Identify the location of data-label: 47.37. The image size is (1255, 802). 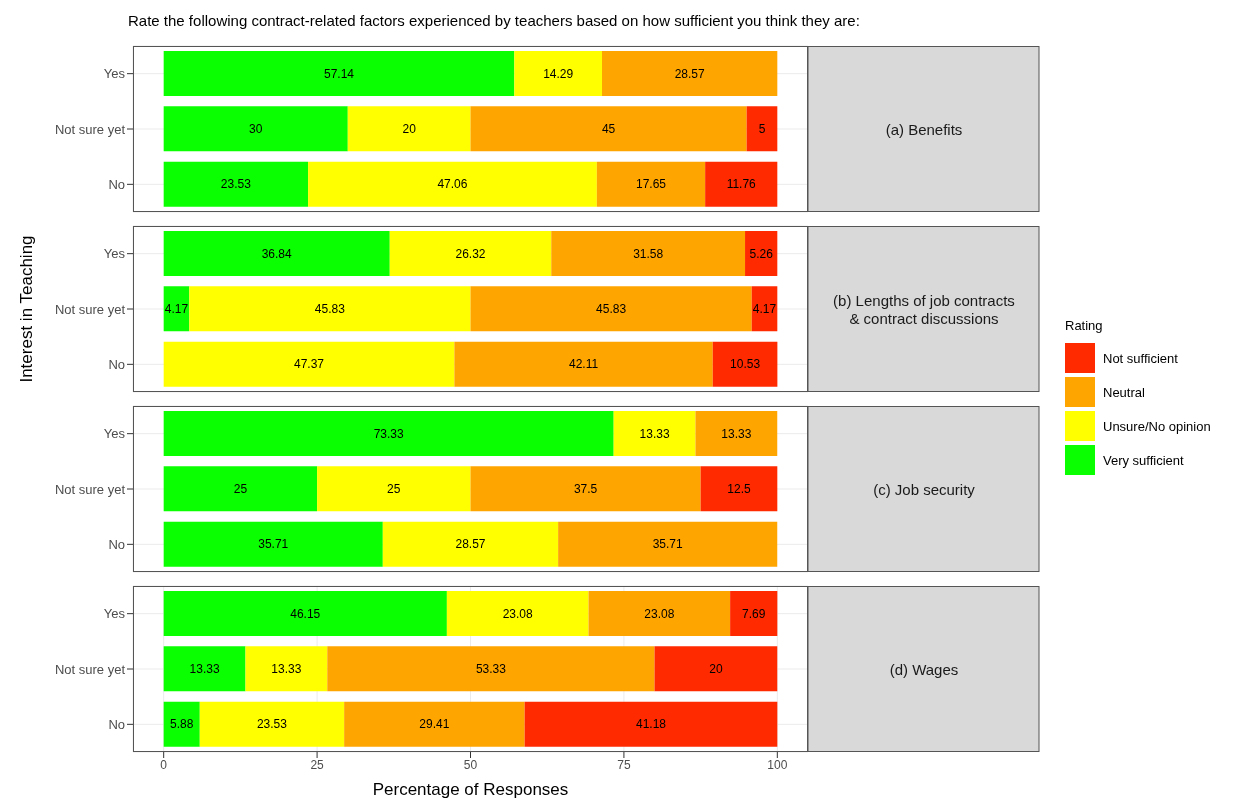
(309, 364).